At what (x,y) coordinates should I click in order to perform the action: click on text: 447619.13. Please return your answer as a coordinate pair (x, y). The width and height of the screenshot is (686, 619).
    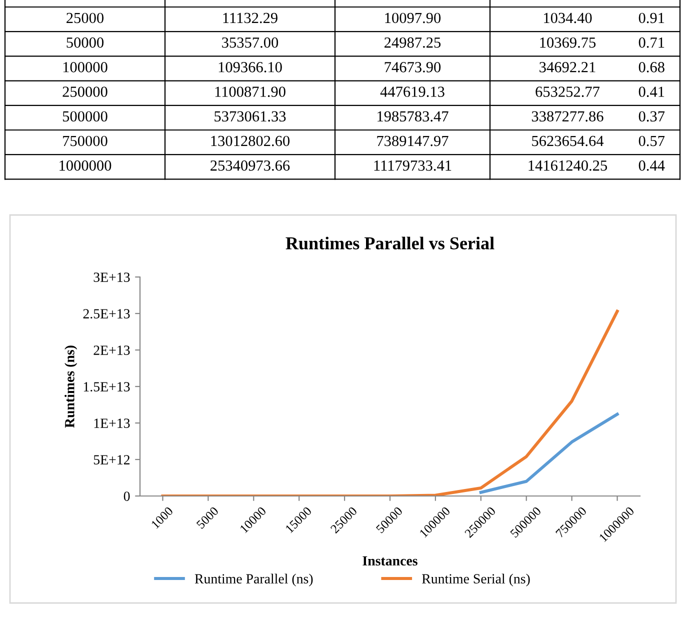
    Looking at the image, I should click on (412, 91).